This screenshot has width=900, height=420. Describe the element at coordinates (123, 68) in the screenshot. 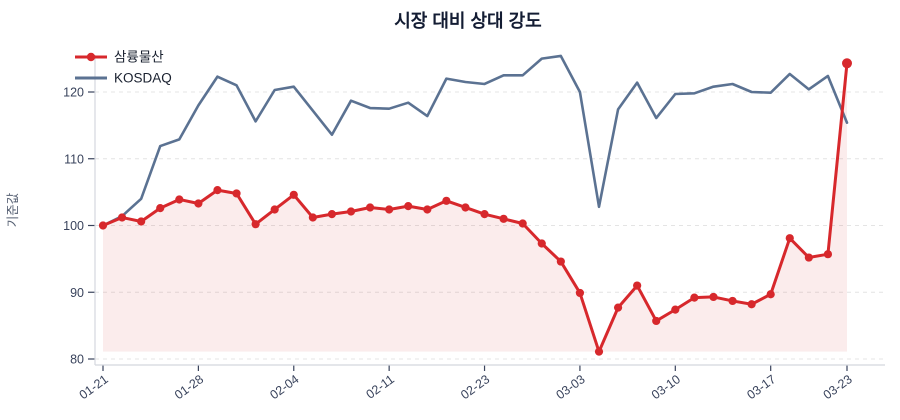

I see `legend: 삼륭물산 KOSDAQ` at that location.